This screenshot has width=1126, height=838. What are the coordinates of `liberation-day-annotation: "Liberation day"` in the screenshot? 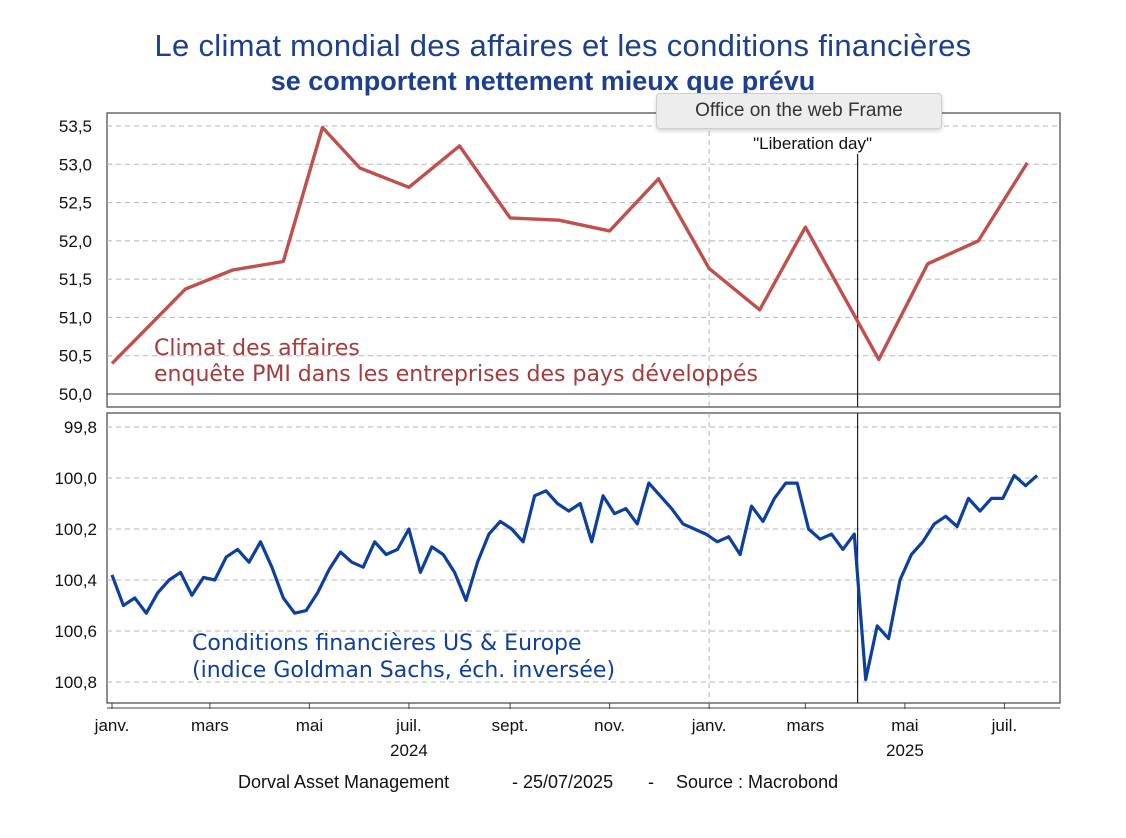 It's located at (812, 143).